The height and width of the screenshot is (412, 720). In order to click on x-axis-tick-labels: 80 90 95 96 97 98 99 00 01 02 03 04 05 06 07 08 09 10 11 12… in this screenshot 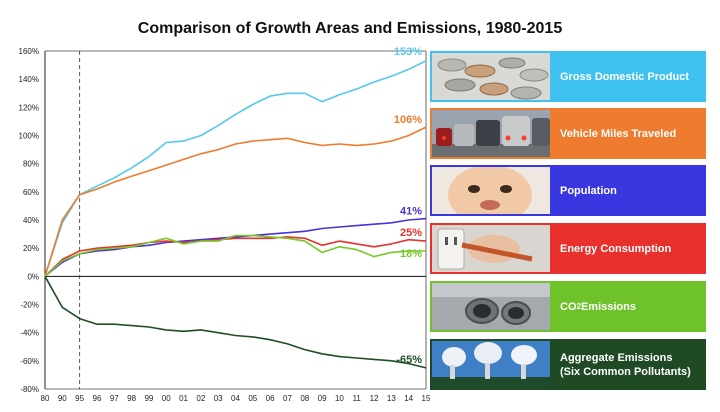, I will do `click(235, 398)`.